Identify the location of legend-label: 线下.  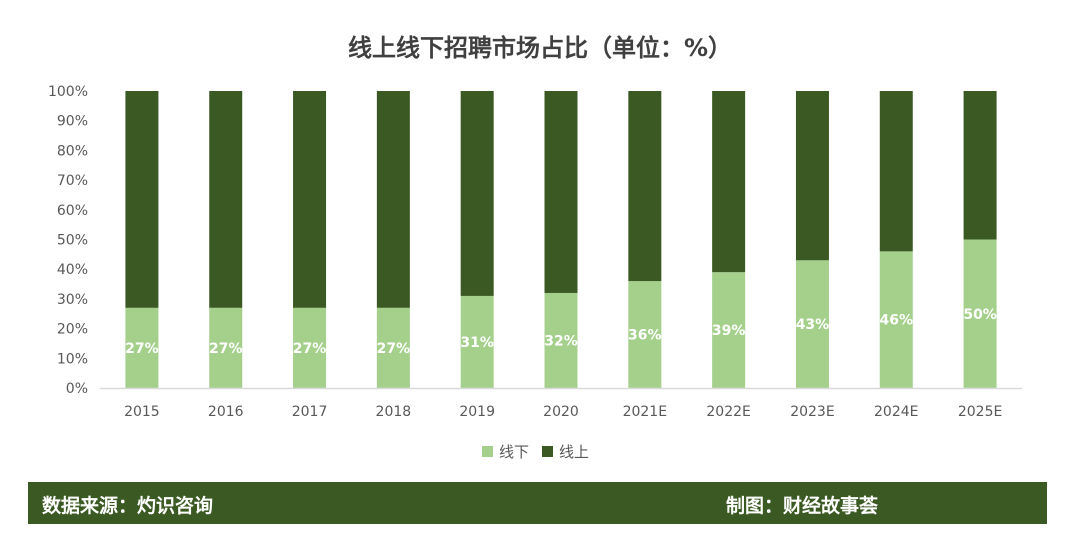
(514, 452).